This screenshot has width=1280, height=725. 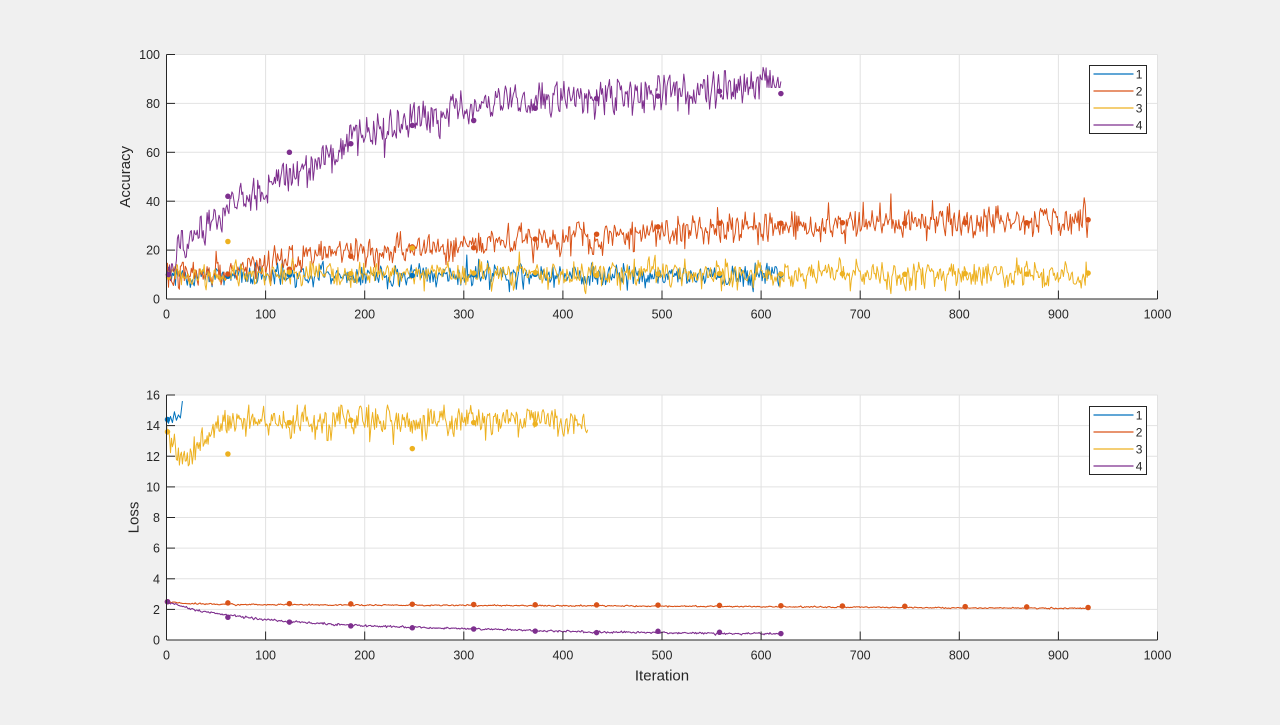 I want to click on svg-text: 60, so click(x=153, y=153).